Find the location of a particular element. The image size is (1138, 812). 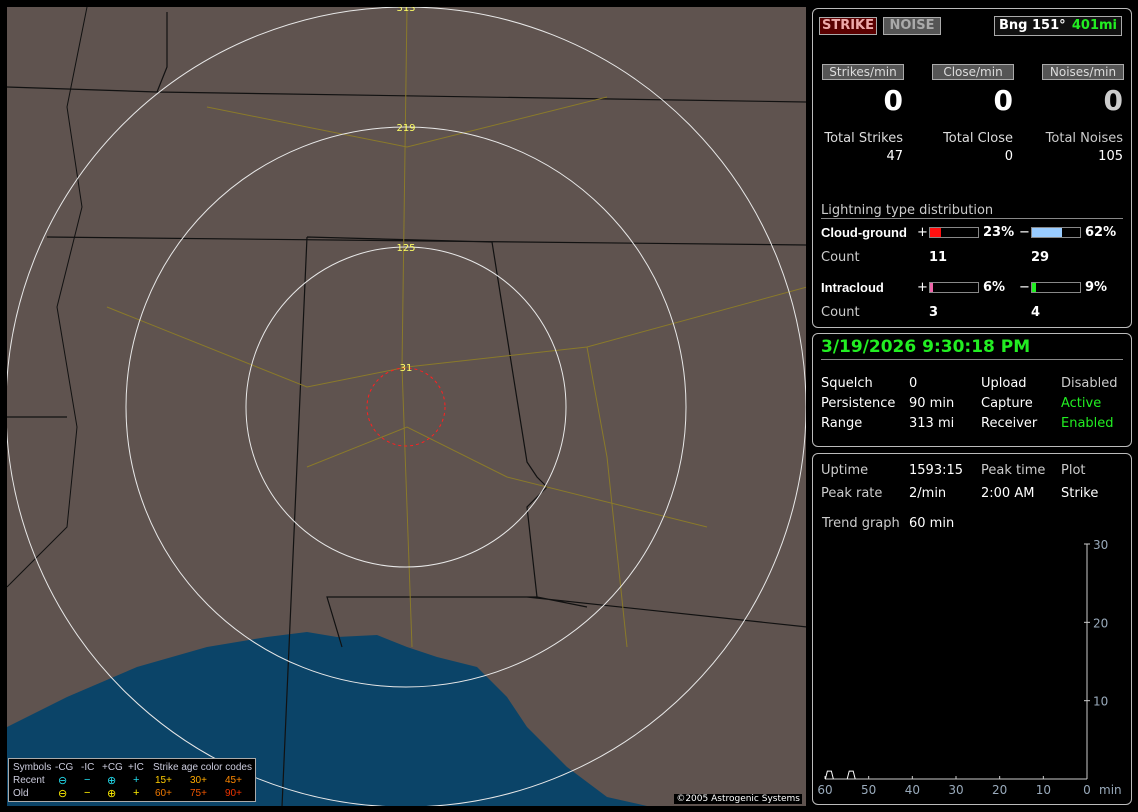

y-tick-label: 20 is located at coordinates (1100, 623).